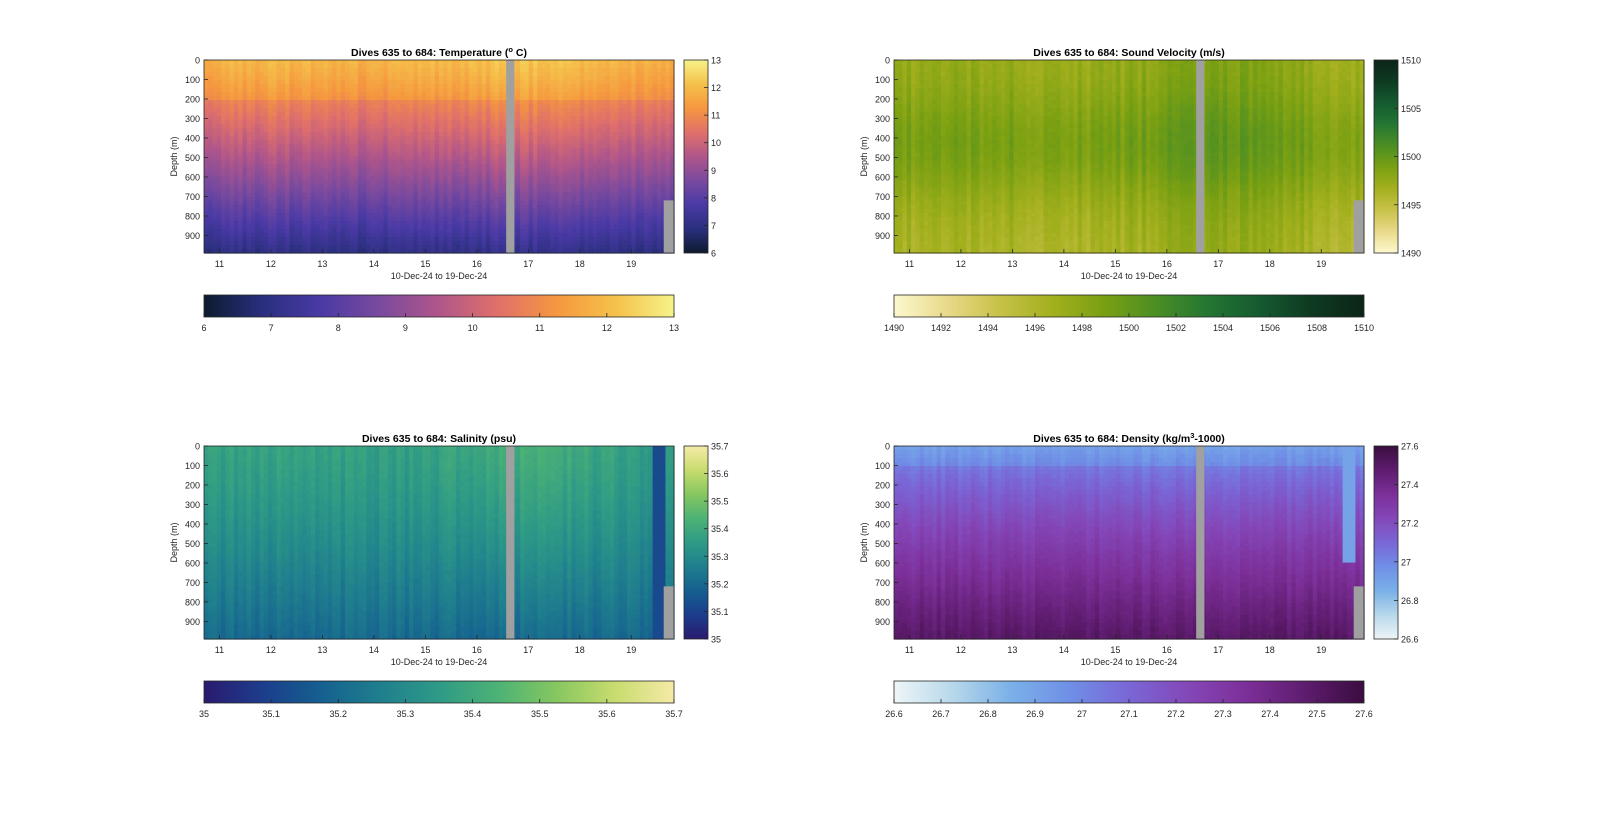 The width and height of the screenshot is (1600, 830). I want to click on colorbar-bottom-tick-label: 1492, so click(941, 328).